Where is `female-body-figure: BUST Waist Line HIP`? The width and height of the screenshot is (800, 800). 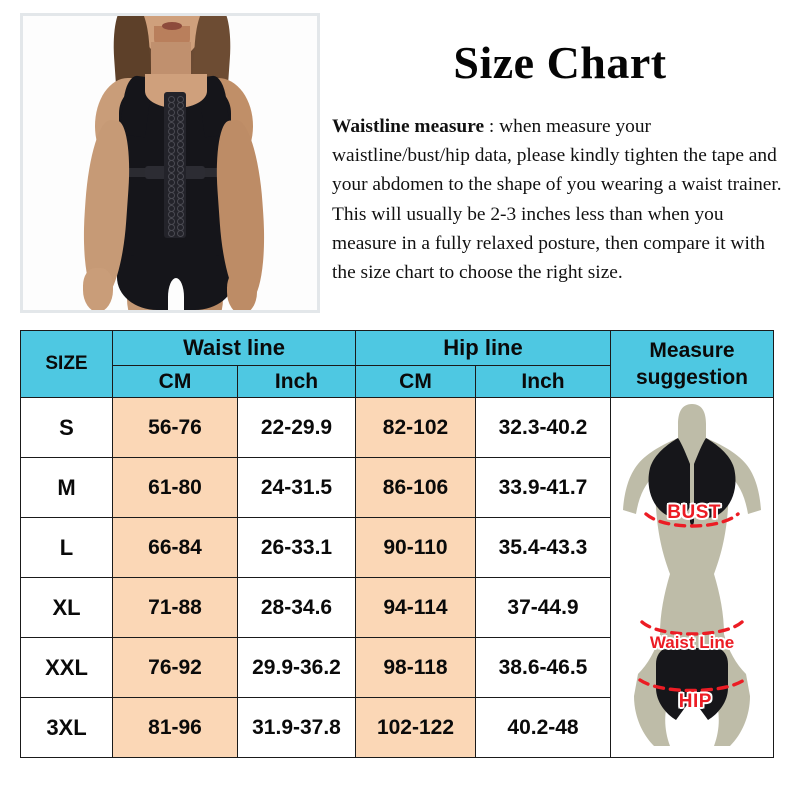
female-body-figure: BUST Waist Line HIP is located at coordinates (692, 577).